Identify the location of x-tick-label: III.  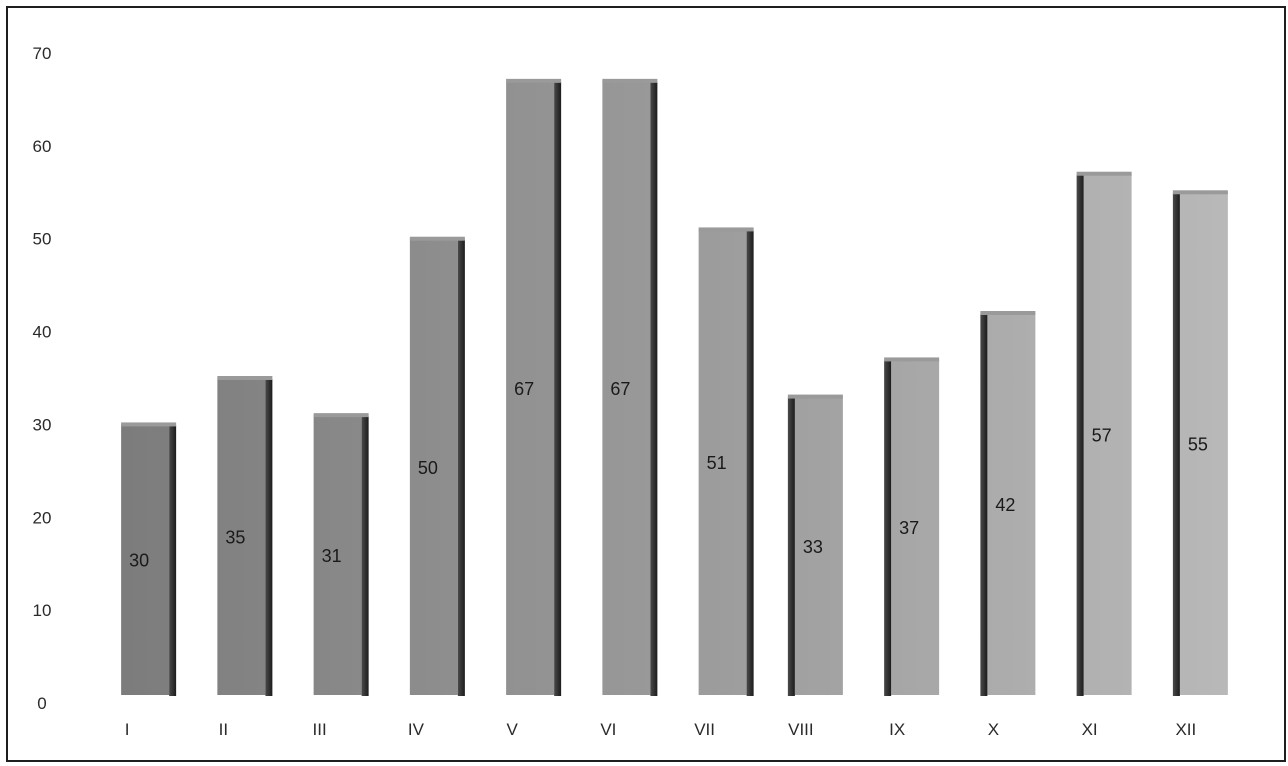
(320, 729).